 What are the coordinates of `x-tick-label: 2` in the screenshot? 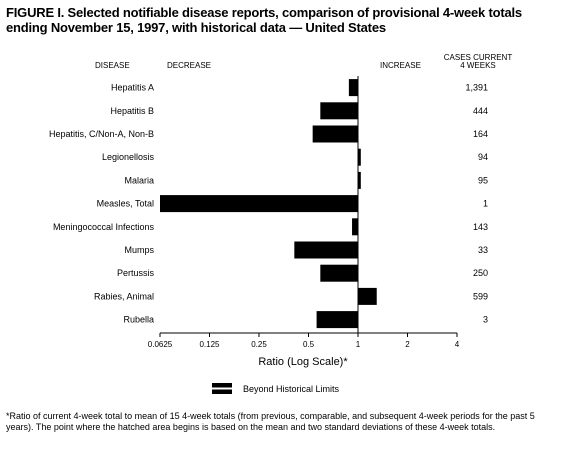 It's located at (407, 344).